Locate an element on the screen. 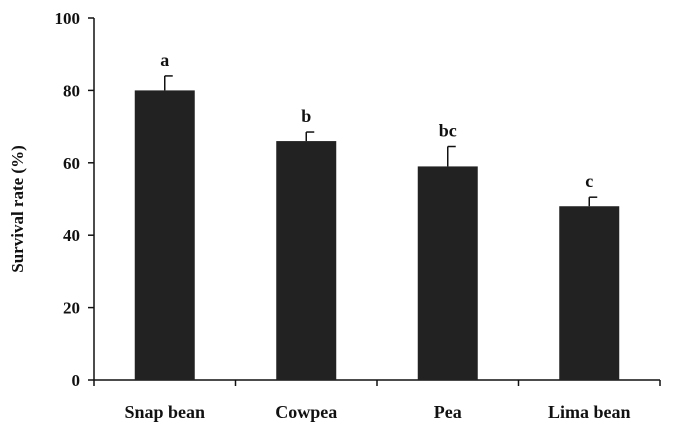  y-tick-label: 0 is located at coordinates (76, 380).